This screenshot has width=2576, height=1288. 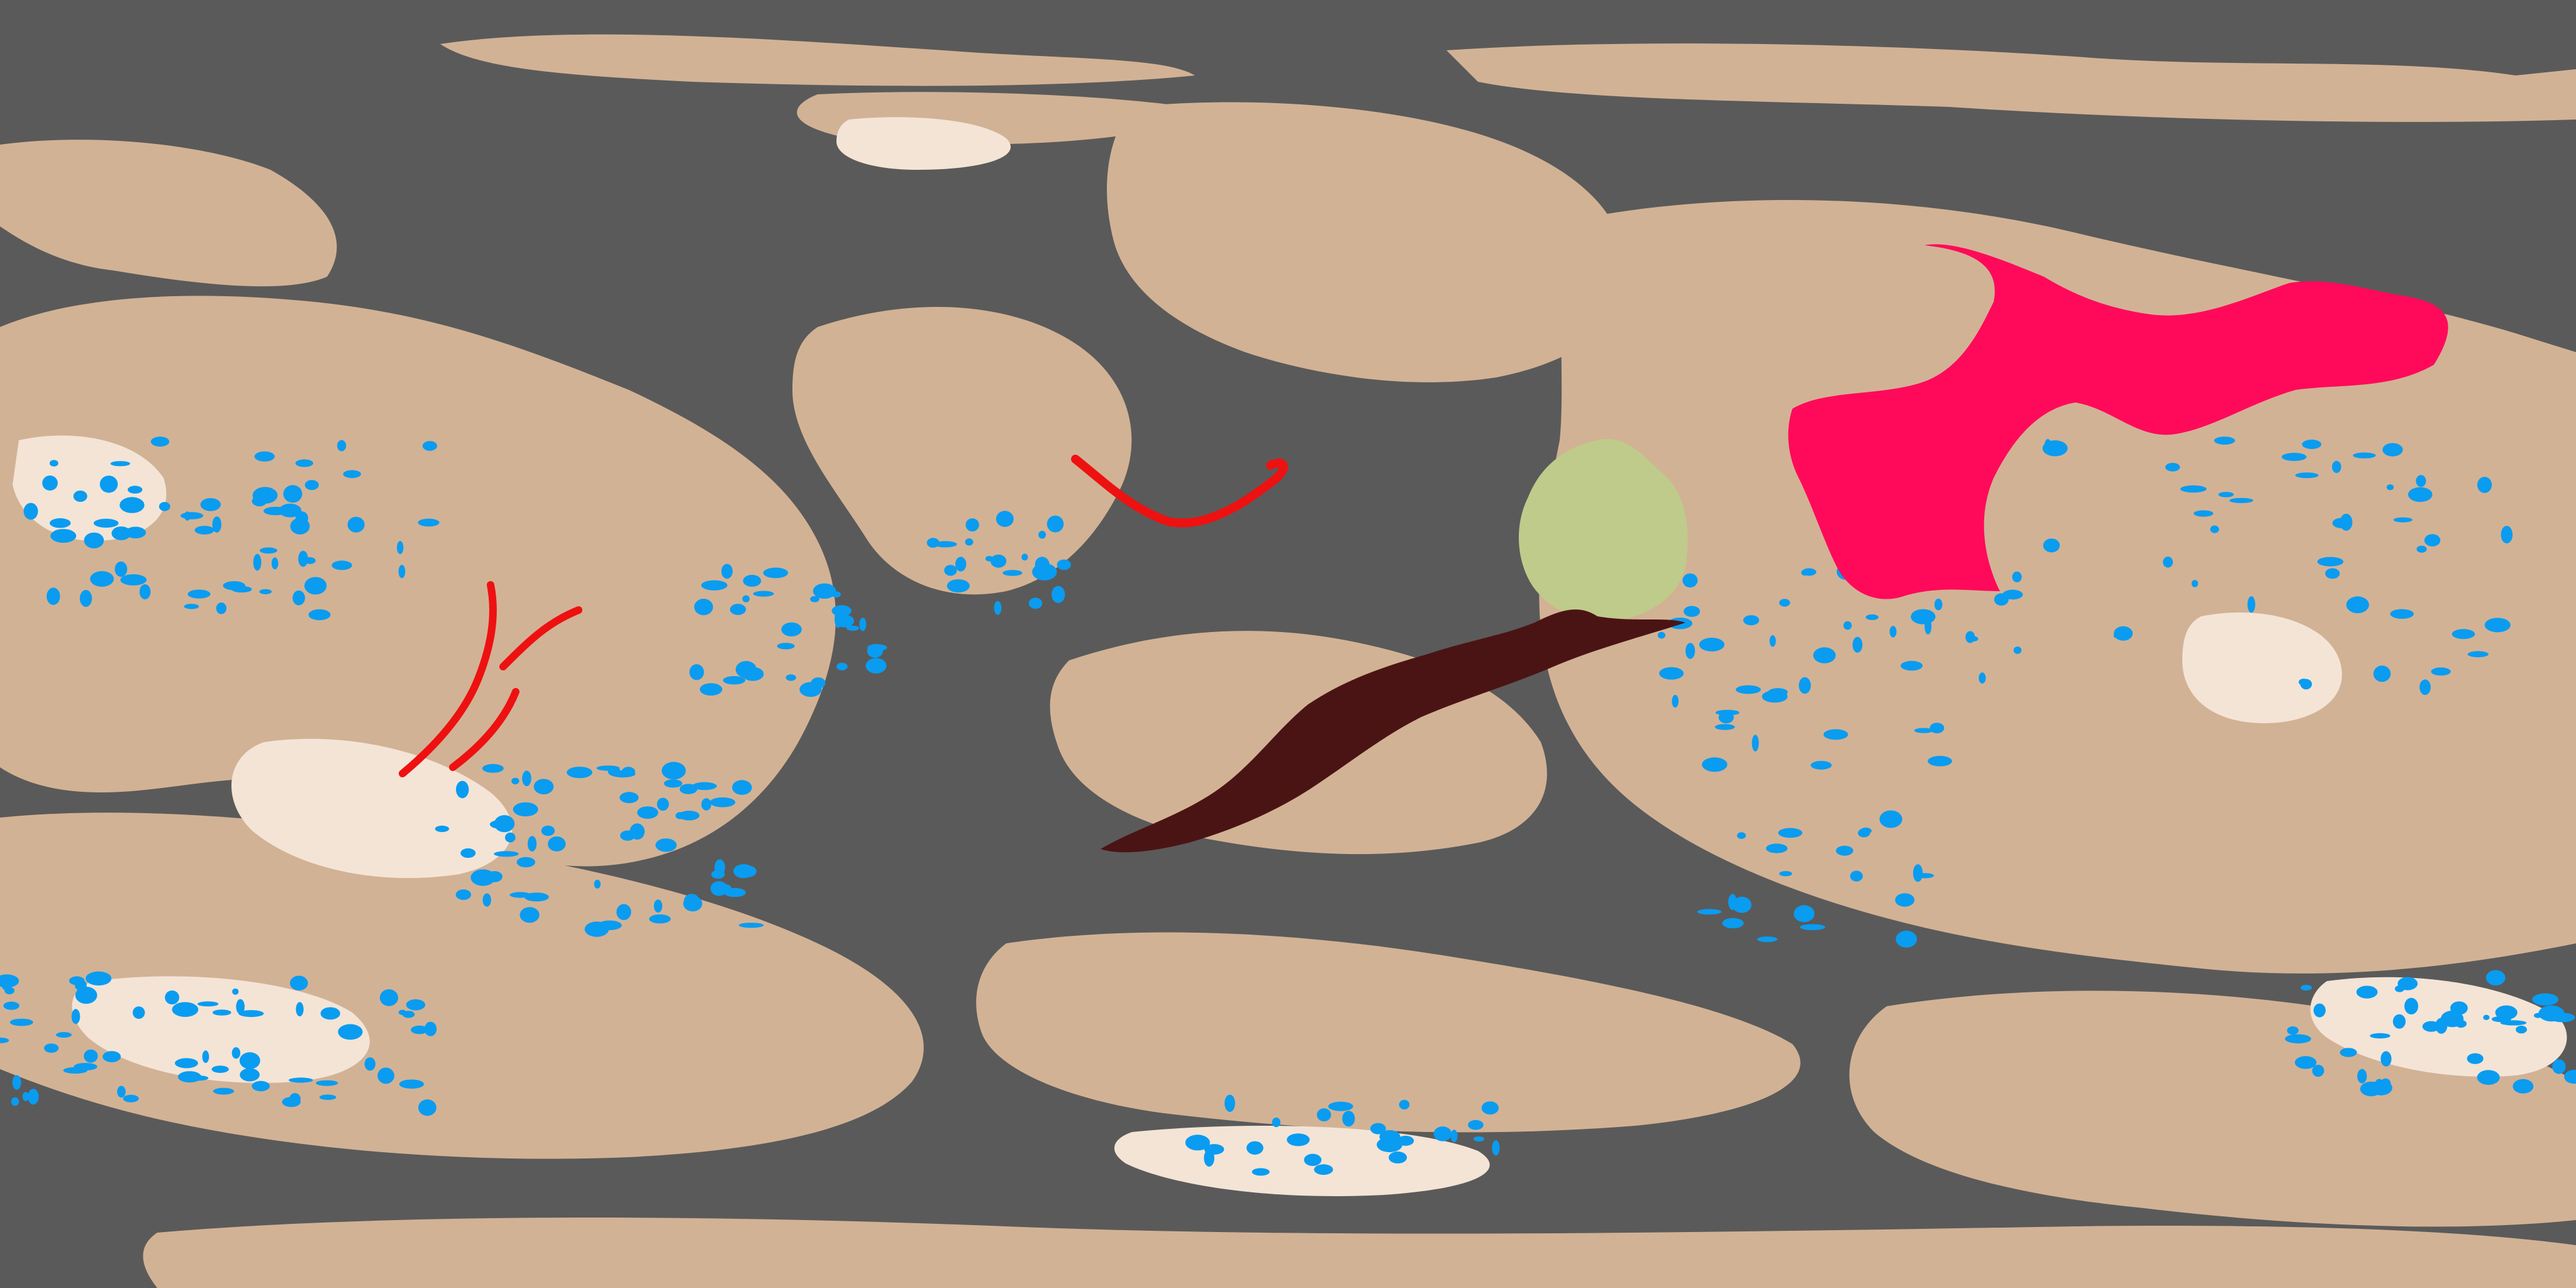 I want to click on magenta-region, so click(x=2118, y=421).